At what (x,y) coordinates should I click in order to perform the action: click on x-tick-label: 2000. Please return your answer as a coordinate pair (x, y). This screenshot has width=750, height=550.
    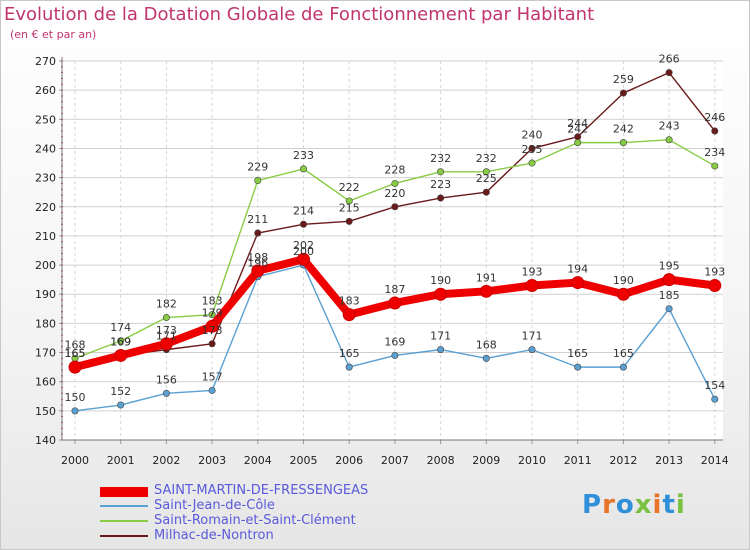
    Looking at the image, I should click on (75, 460).